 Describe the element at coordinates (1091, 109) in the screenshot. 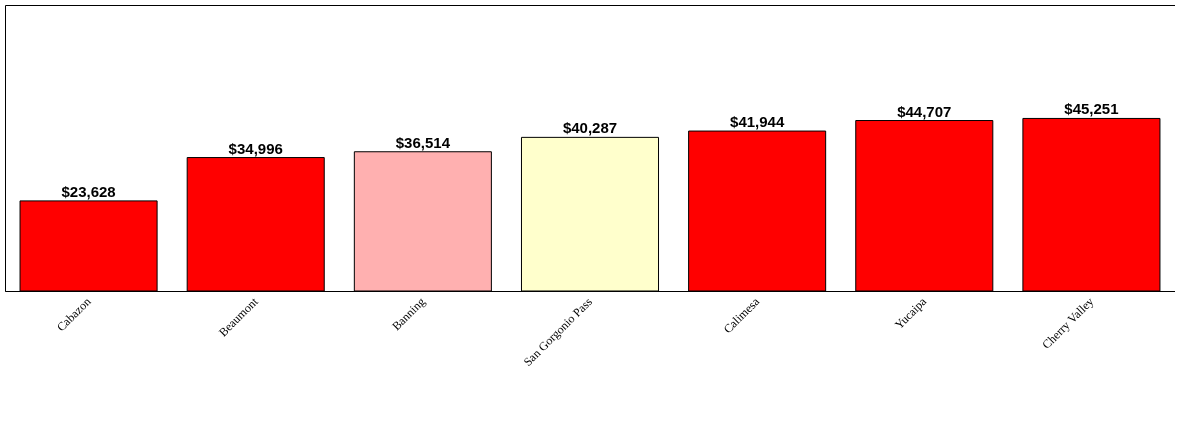

I see `data-label: $45,251` at that location.